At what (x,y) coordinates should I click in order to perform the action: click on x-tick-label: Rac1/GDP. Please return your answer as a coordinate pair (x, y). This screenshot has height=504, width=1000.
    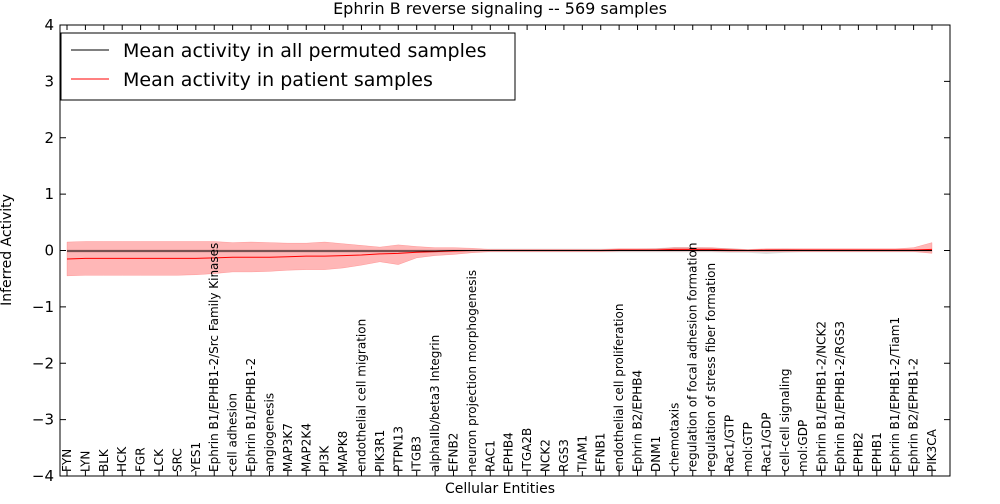
    Looking at the image, I should click on (766, 442).